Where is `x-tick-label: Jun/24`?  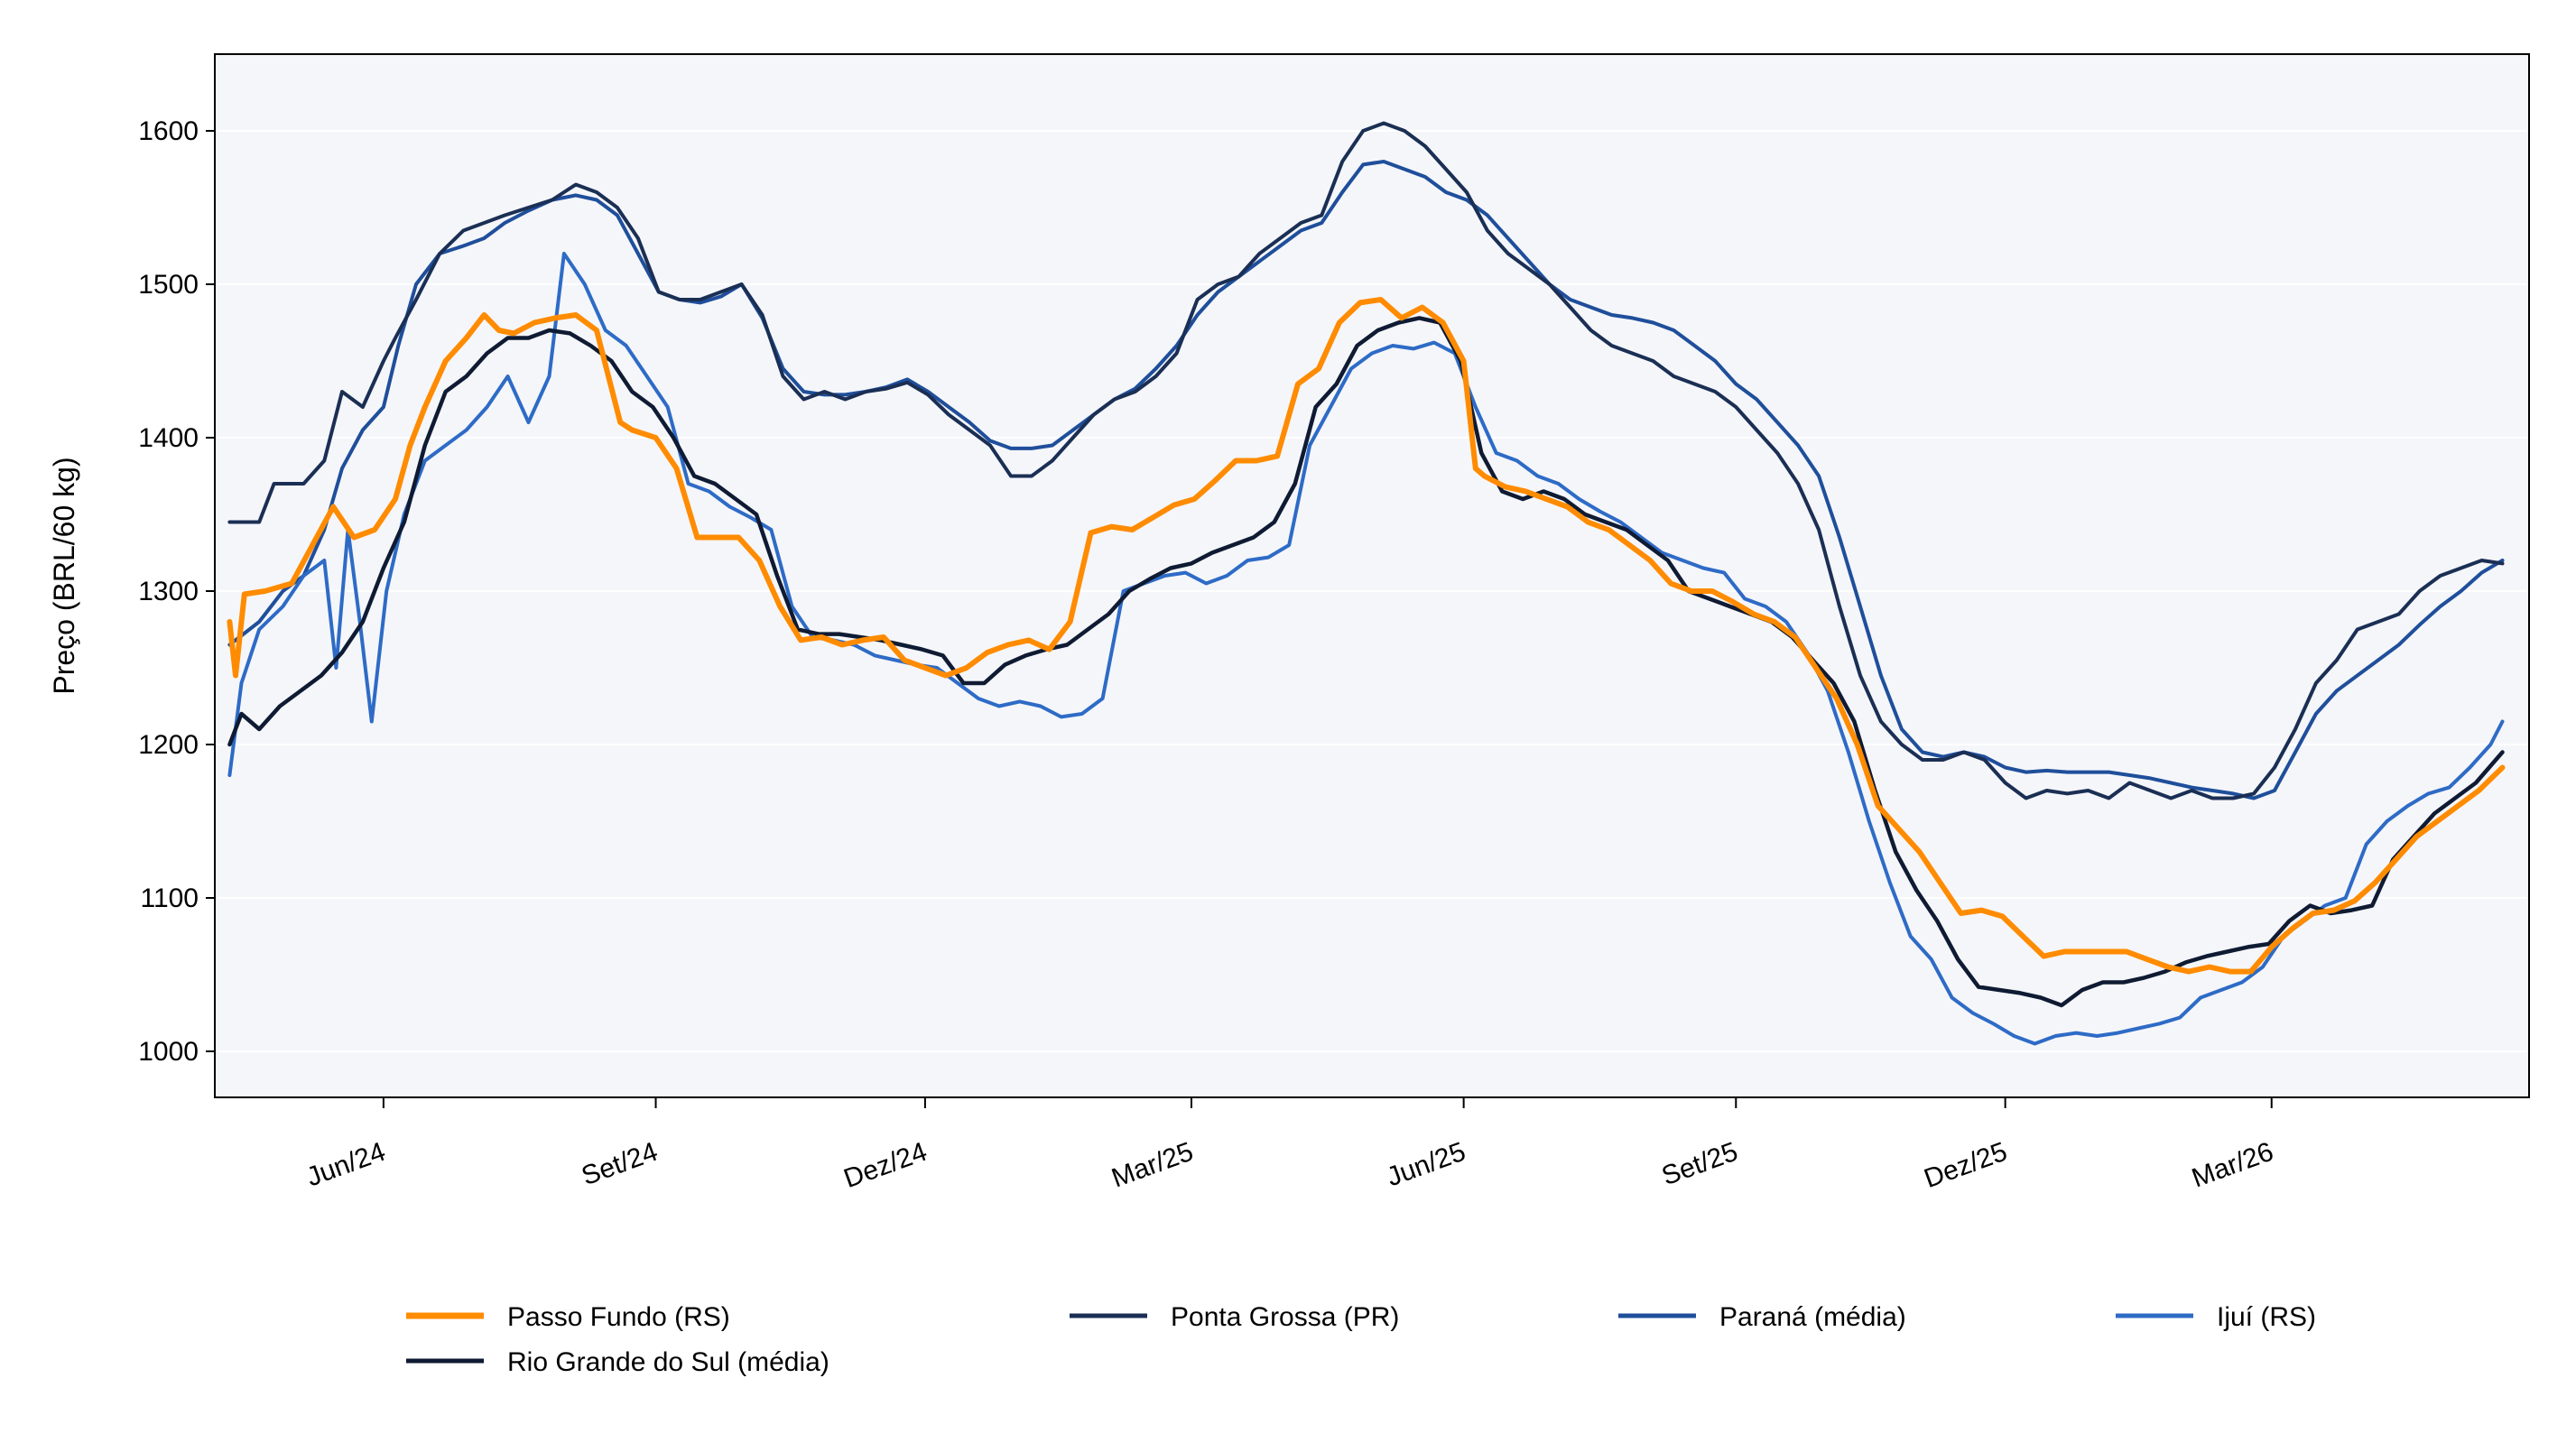
x-tick-label: Jun/24 is located at coordinates (345, 1165).